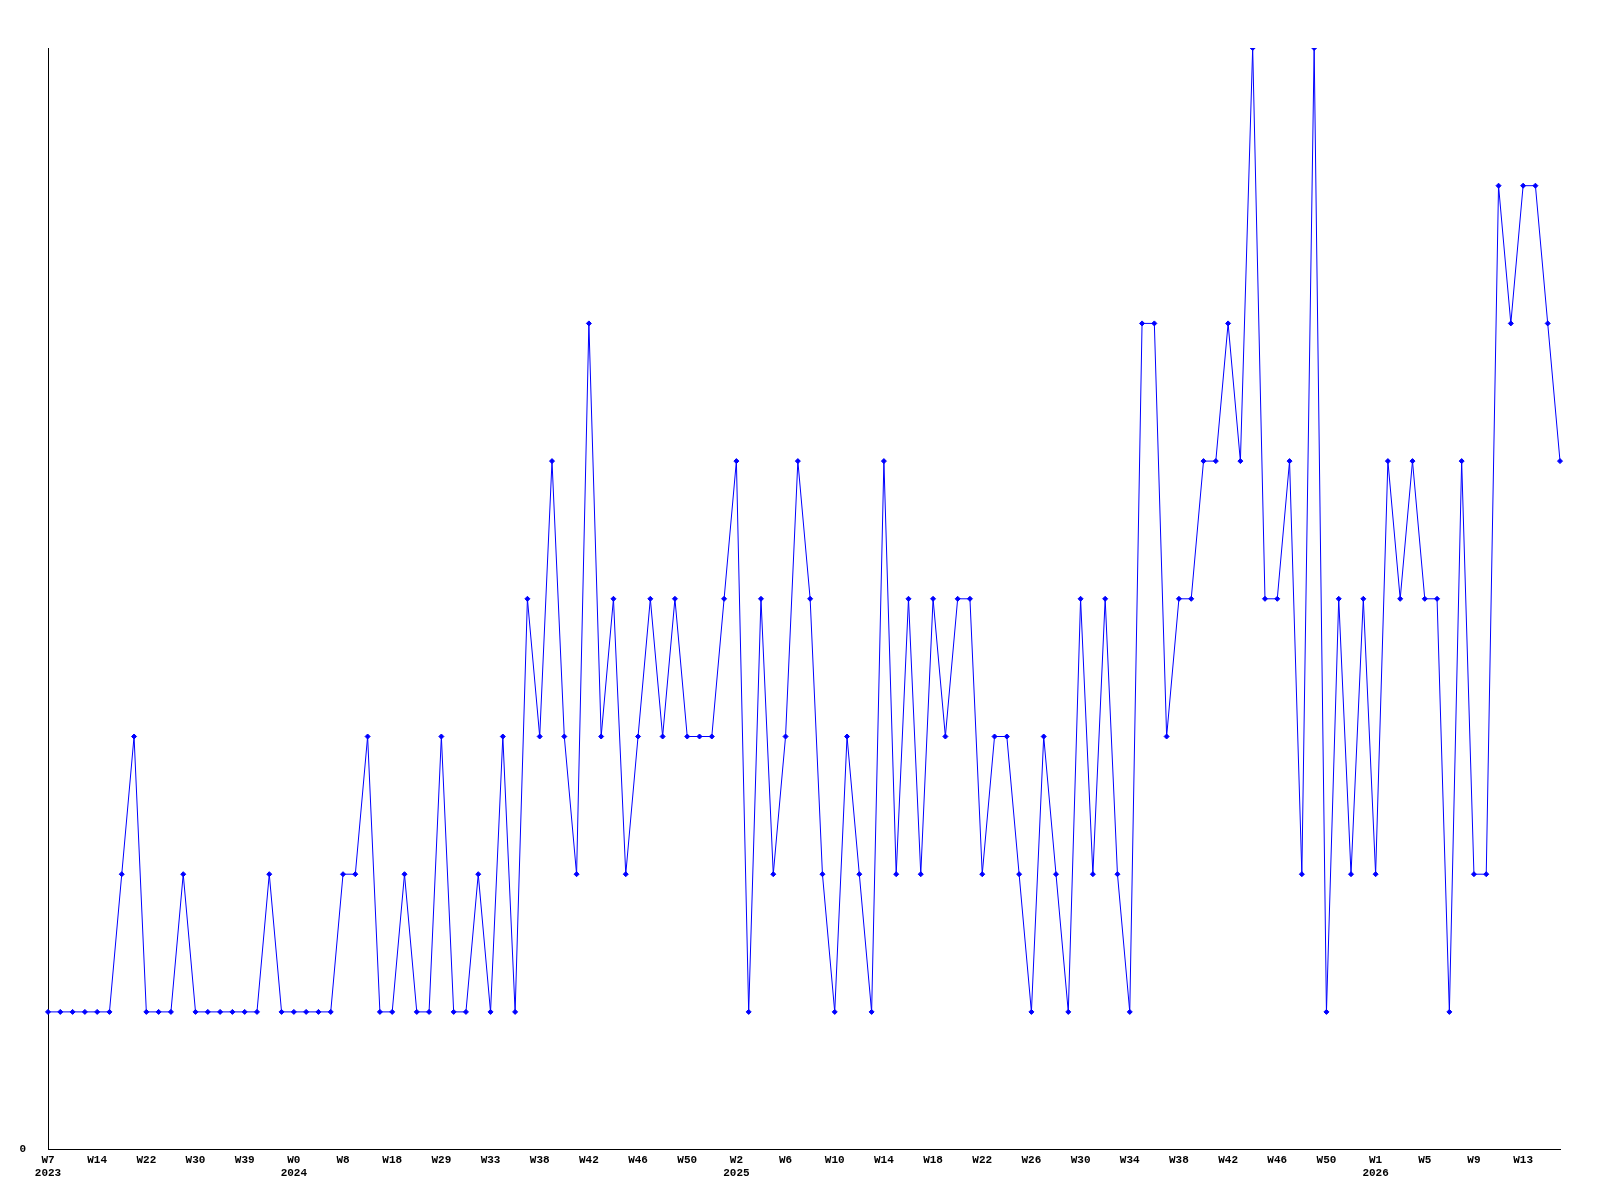 The image size is (1600, 1200). Describe the element at coordinates (441, 1159) in the screenshot. I see `x-tick-label: W29` at that location.